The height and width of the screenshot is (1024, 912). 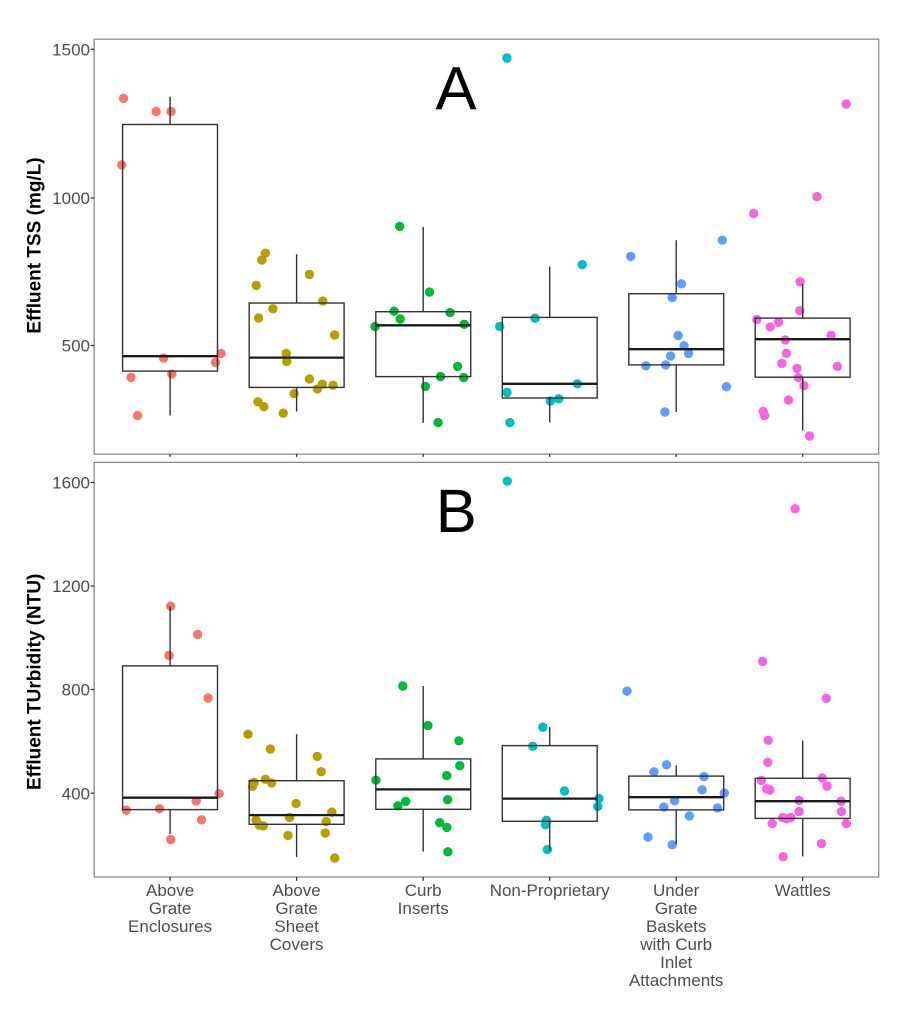 I want to click on svg-text: Sheet, so click(x=296, y=926).